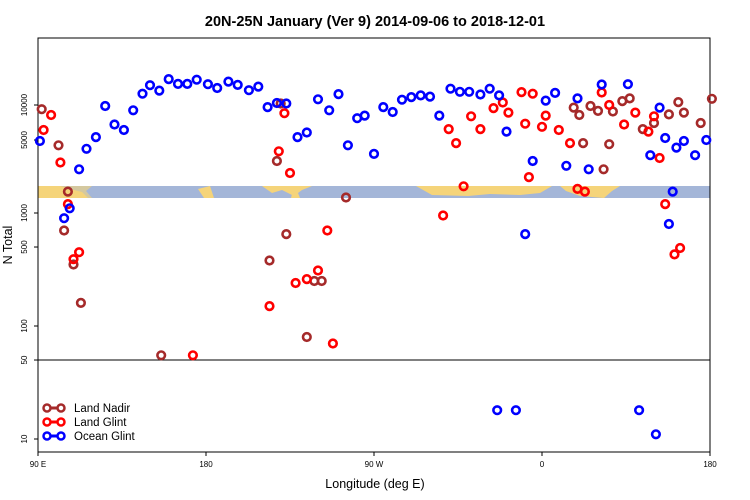 The width and height of the screenshot is (750, 500). Describe the element at coordinates (542, 464) in the screenshot. I see `x-tick-label: 0` at that location.